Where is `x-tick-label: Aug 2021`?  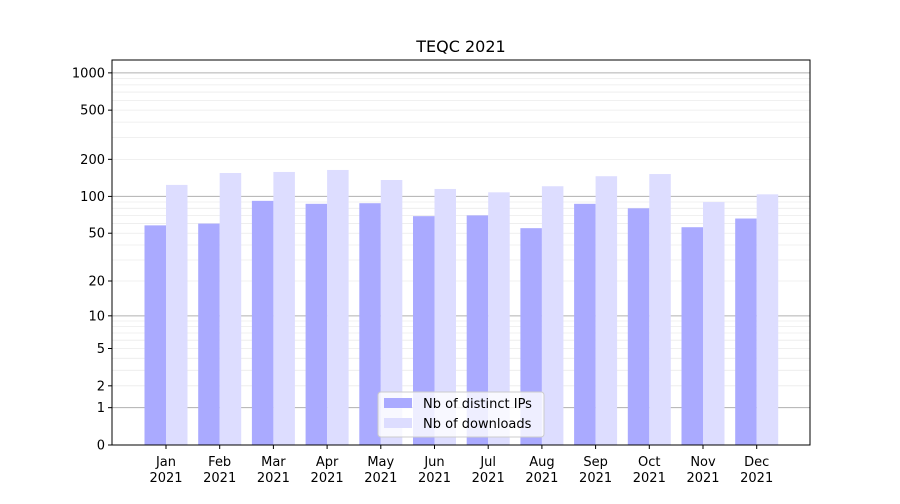
x-tick-label: Aug 2021 is located at coordinates (541, 470).